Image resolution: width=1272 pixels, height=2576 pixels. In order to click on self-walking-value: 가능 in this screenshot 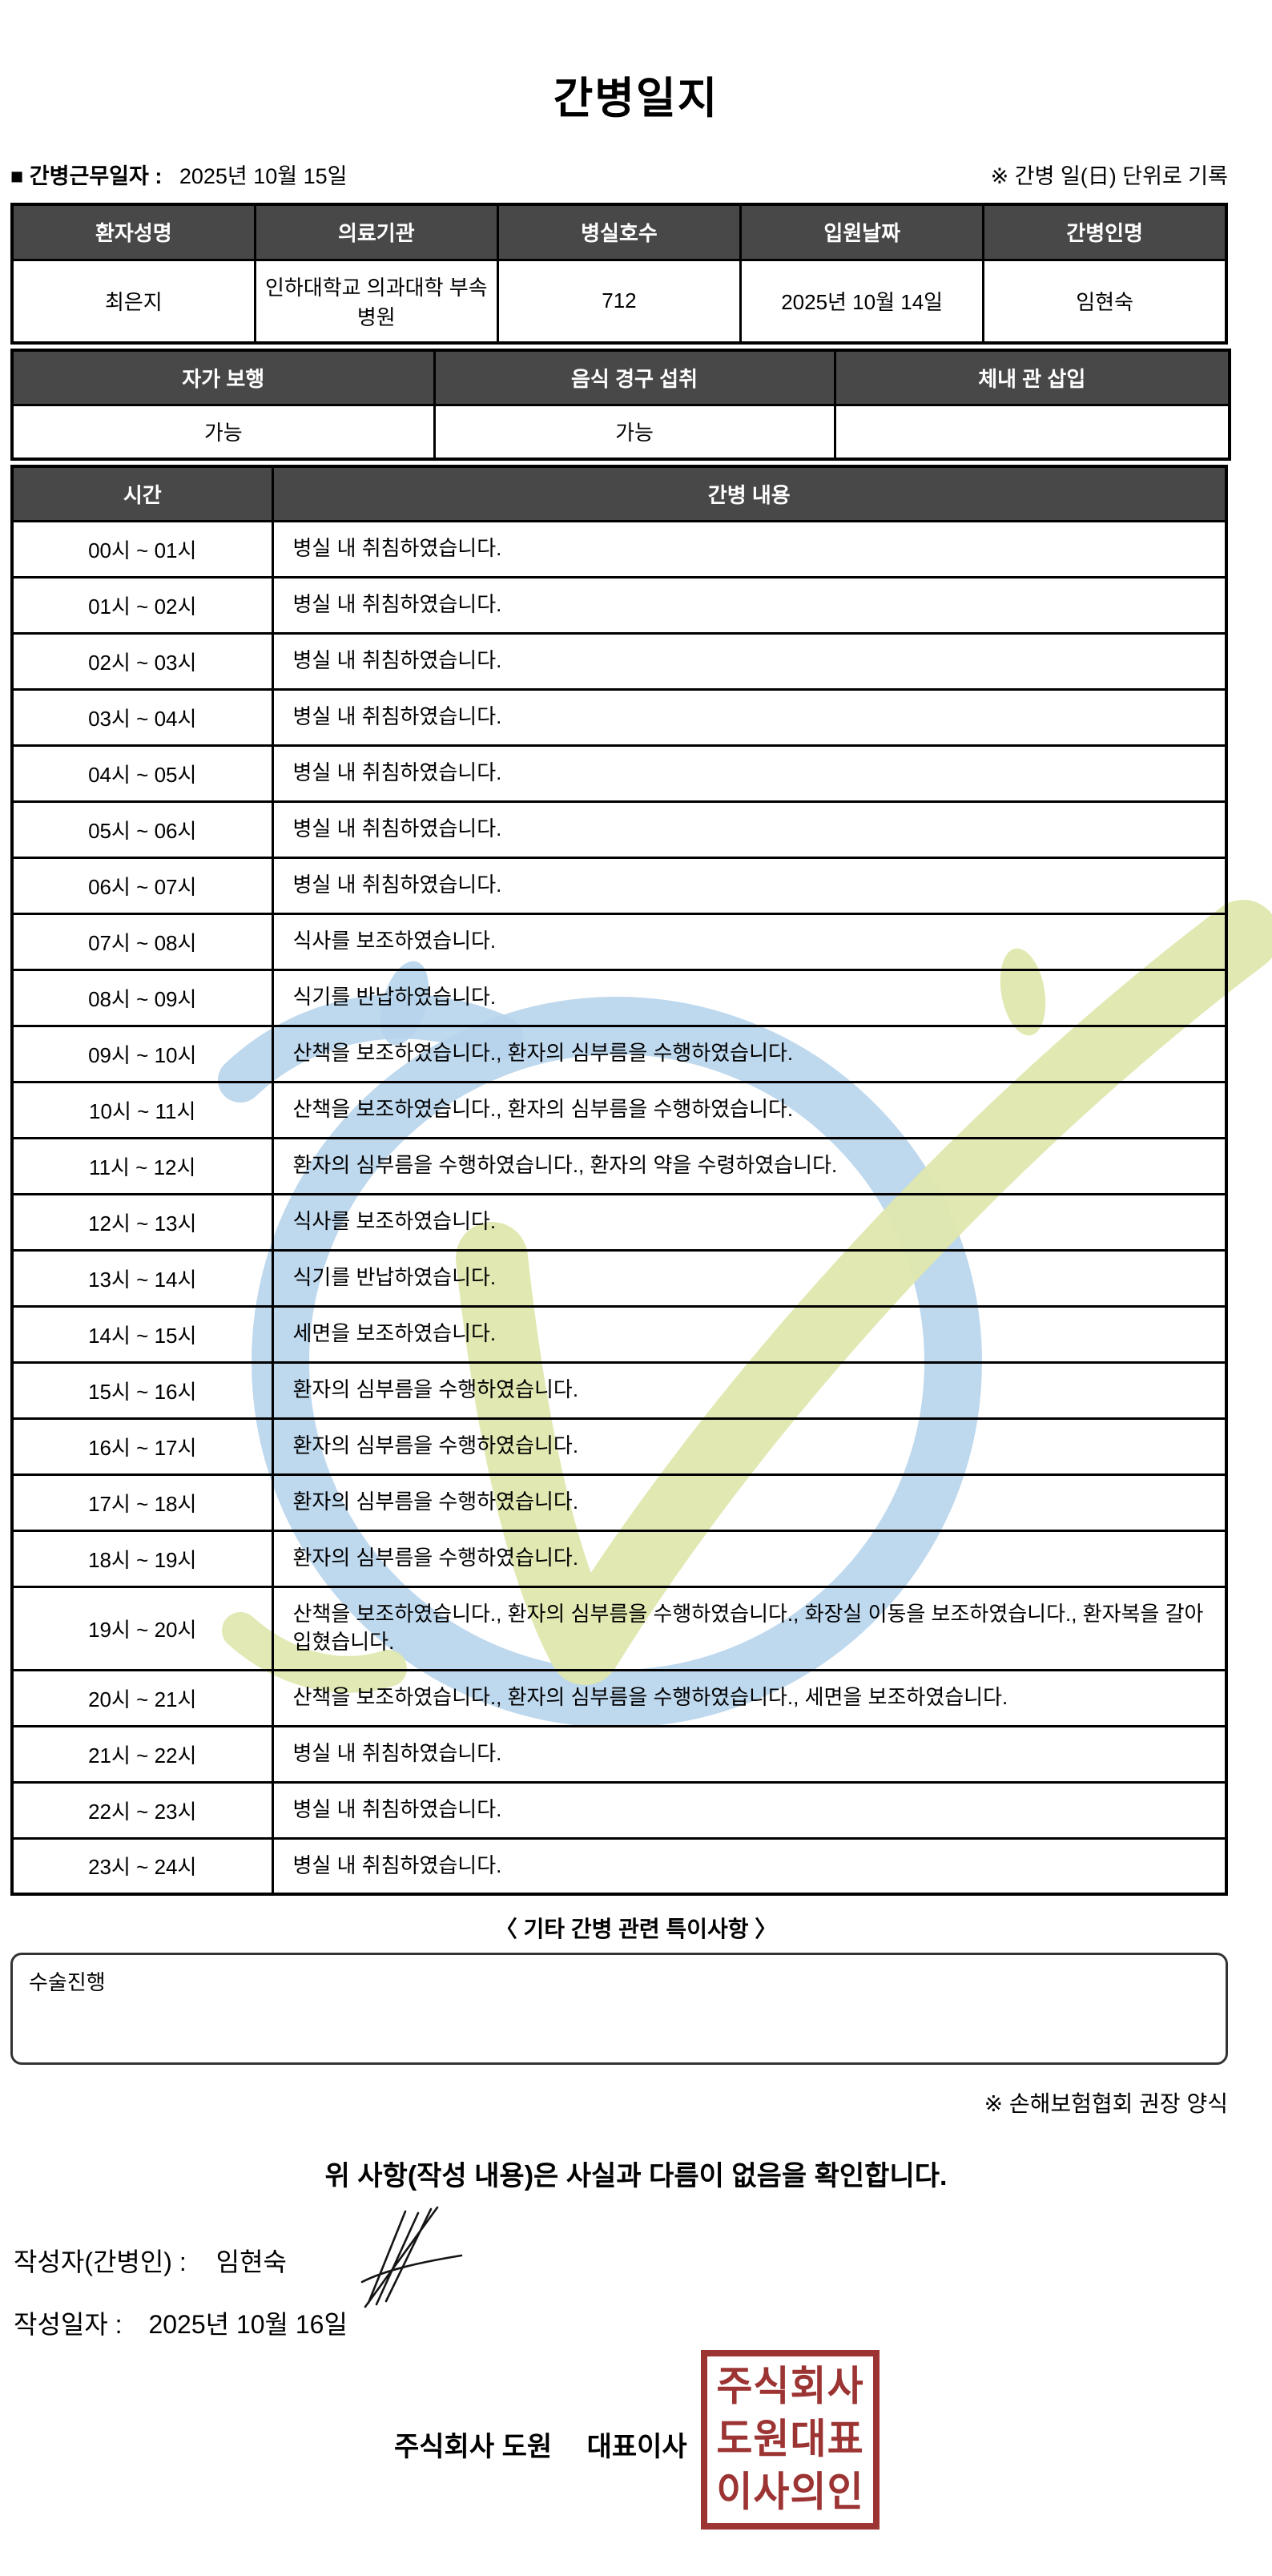, I will do `click(223, 432)`.